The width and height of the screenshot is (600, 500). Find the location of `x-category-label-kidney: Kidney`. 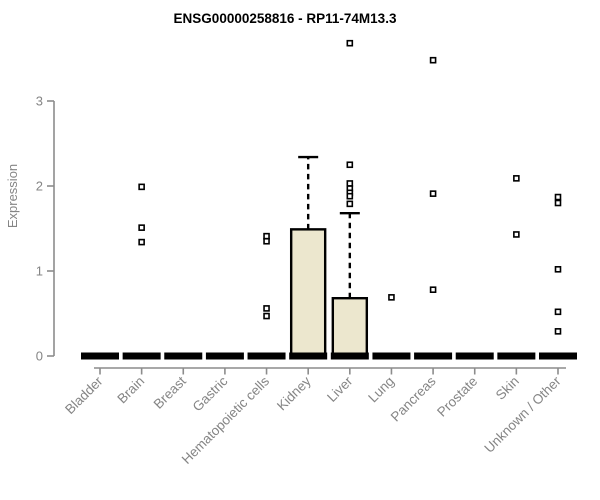

x-category-label-kidney: Kidney is located at coordinates (294, 393).